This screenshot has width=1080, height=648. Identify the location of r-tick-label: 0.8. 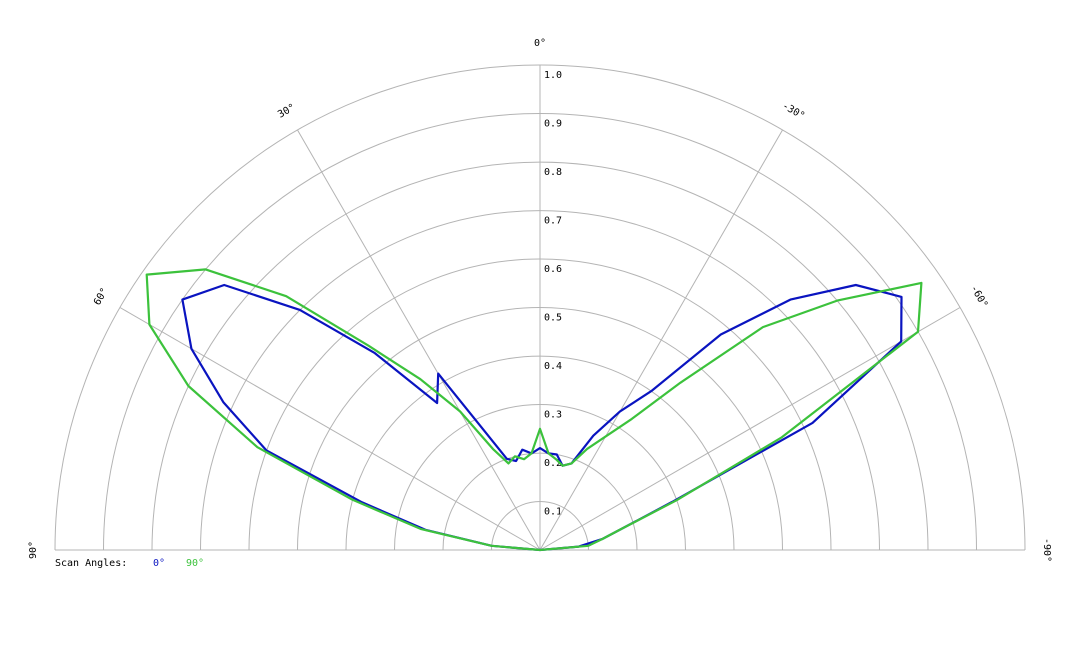
(553, 172).